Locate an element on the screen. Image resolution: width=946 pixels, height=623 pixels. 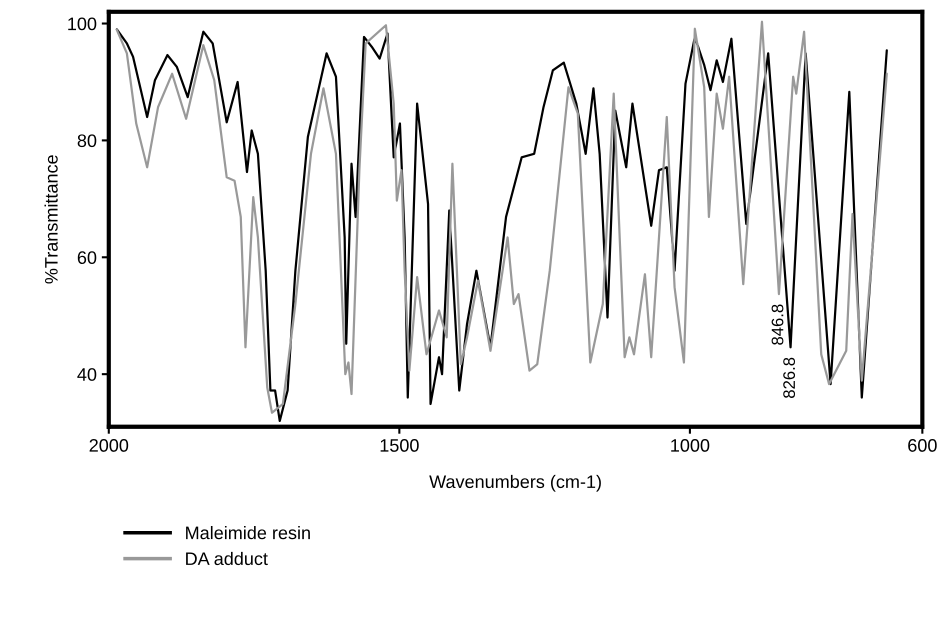
legend-label: Maleimide resin is located at coordinates (248, 533).